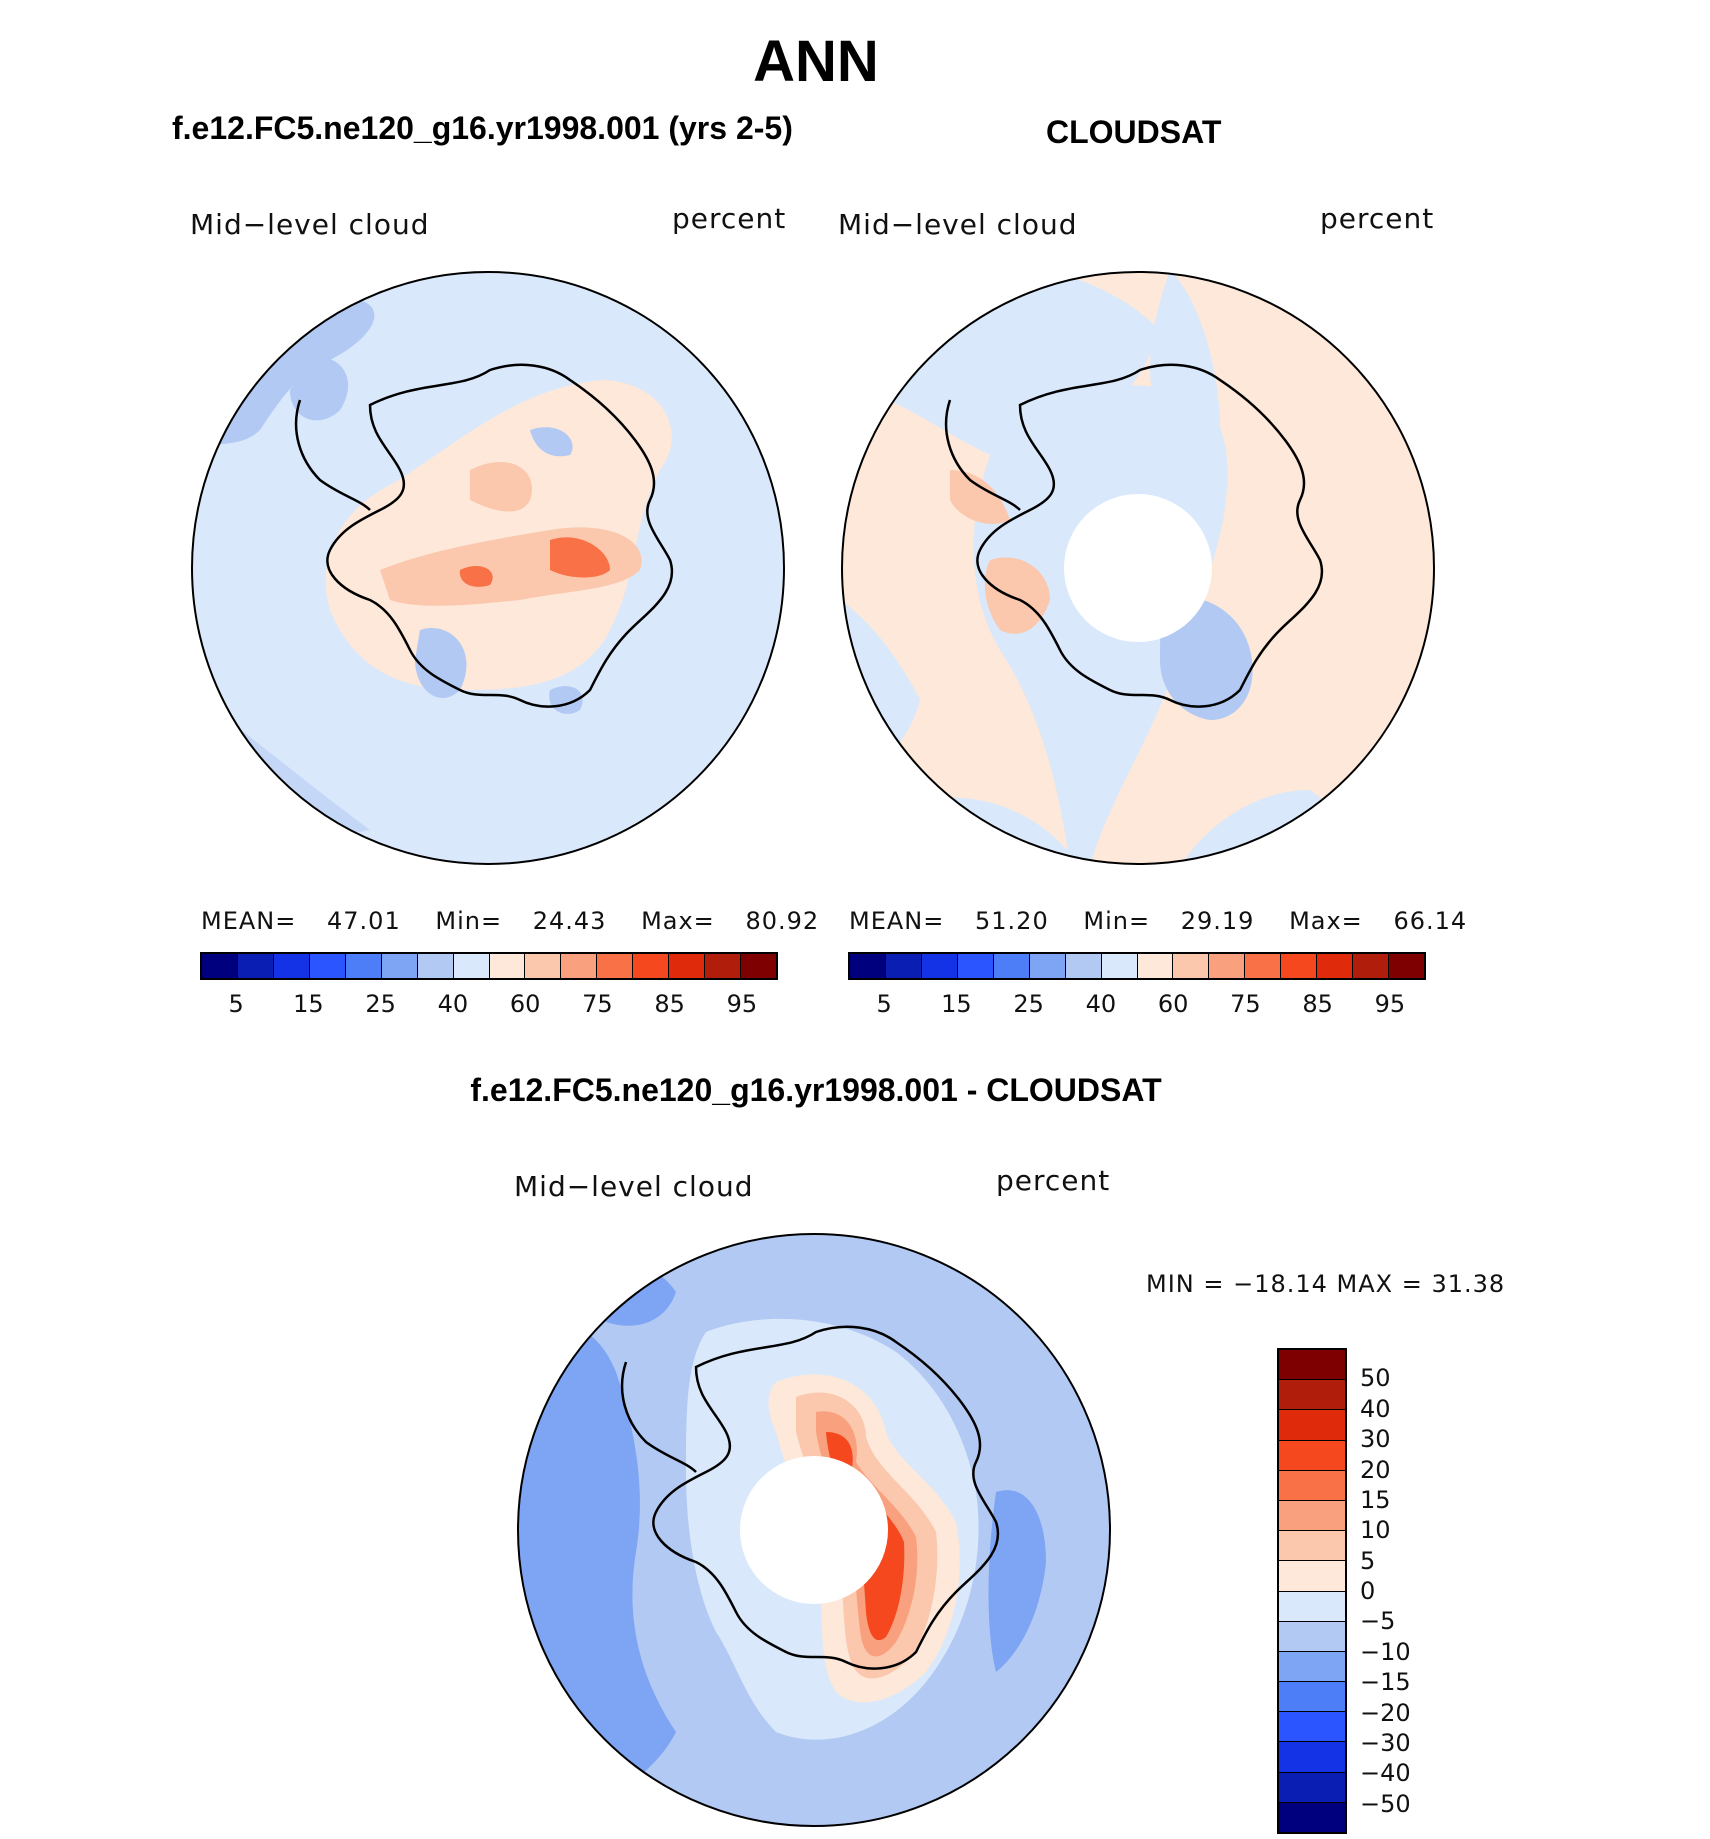  Describe the element at coordinates (1053, 1180) in the screenshot. I see `diff-units-label: percent` at that location.